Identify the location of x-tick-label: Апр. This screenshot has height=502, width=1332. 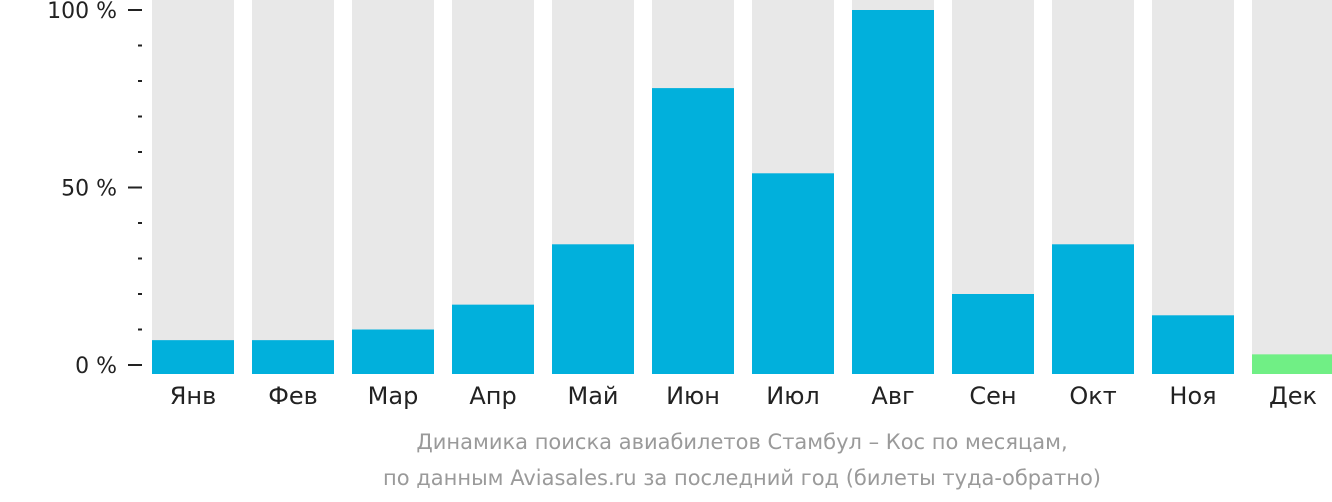
(492, 396).